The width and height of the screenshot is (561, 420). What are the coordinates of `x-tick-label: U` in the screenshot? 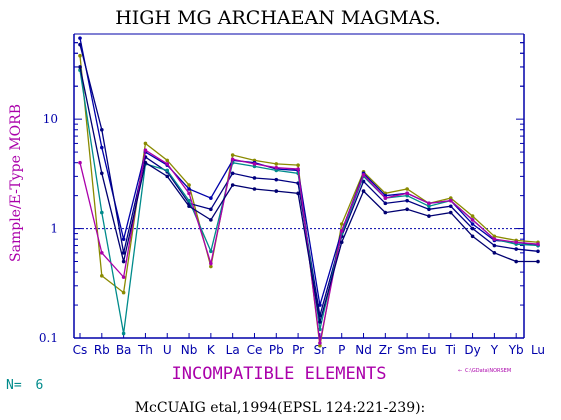 It's located at (167, 350).